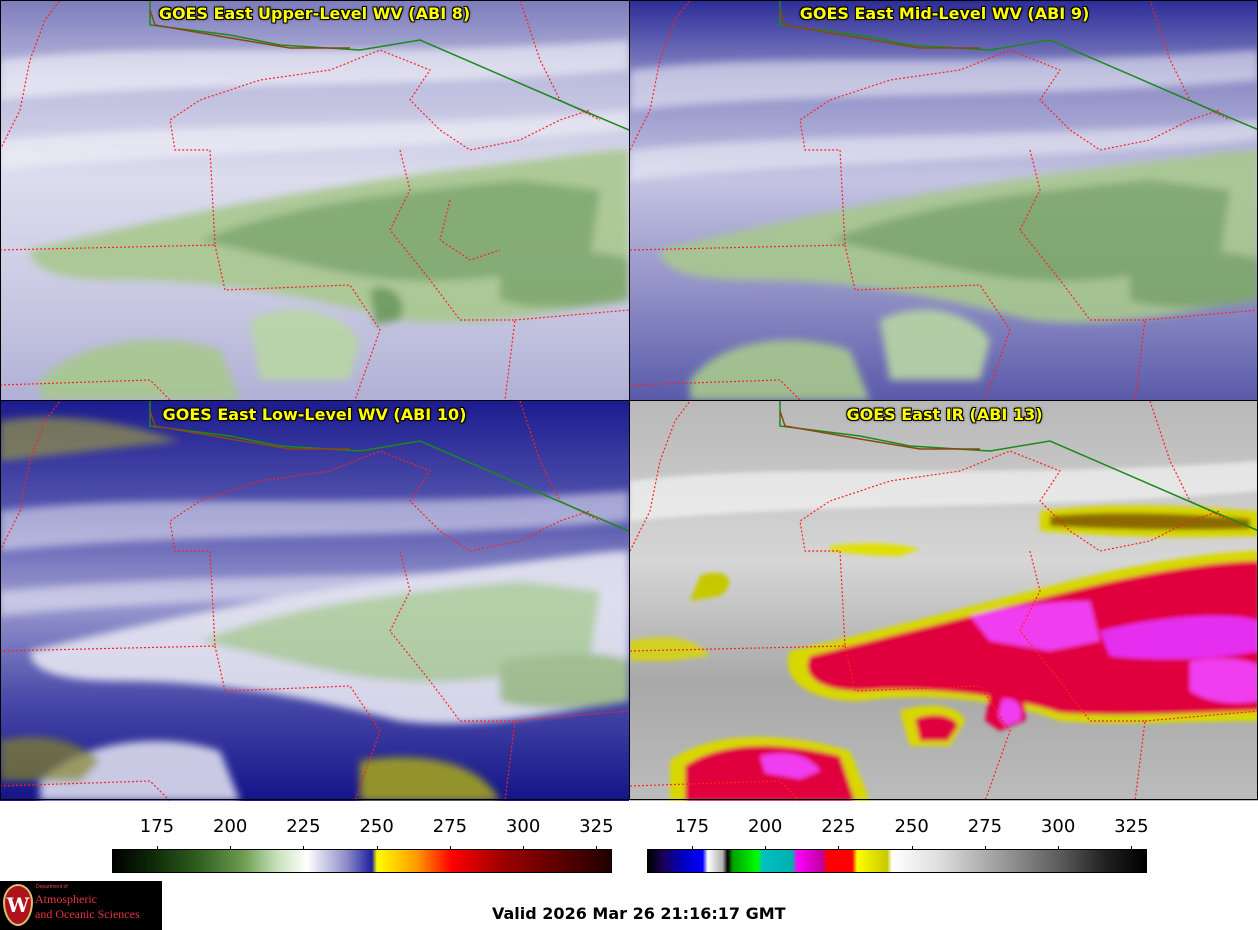  What do you see at coordinates (944, 13) in the screenshot?
I see `panel-title: GOES East Mid-Level WV (ABI 9)` at bounding box center [944, 13].